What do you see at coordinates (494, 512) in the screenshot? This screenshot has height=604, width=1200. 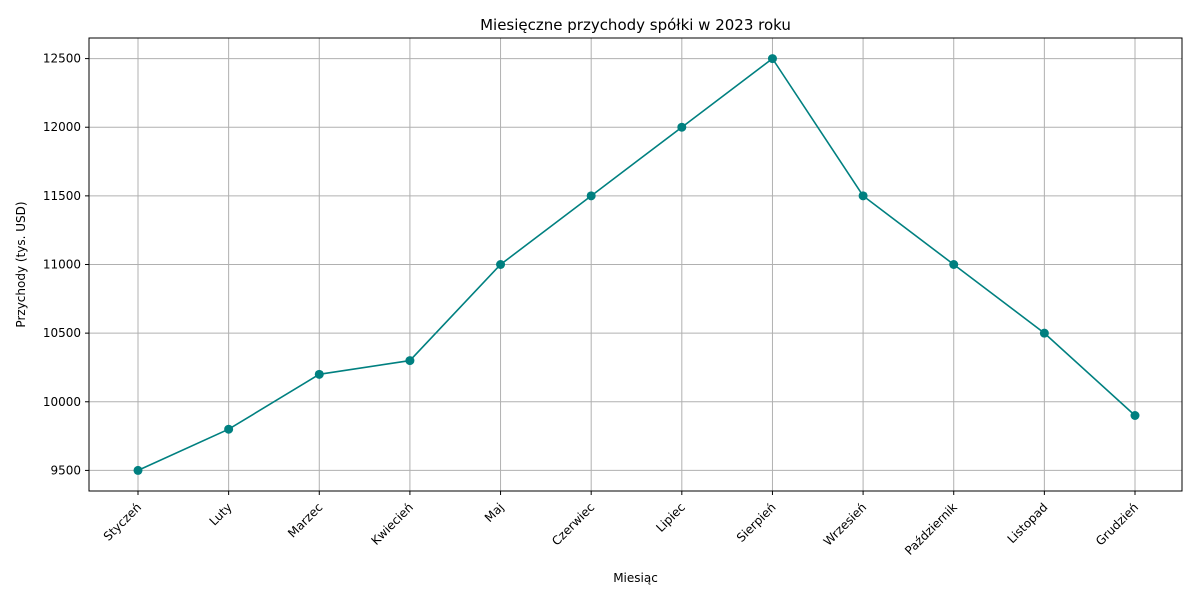 I see `x-tick-label: Maj` at bounding box center [494, 512].